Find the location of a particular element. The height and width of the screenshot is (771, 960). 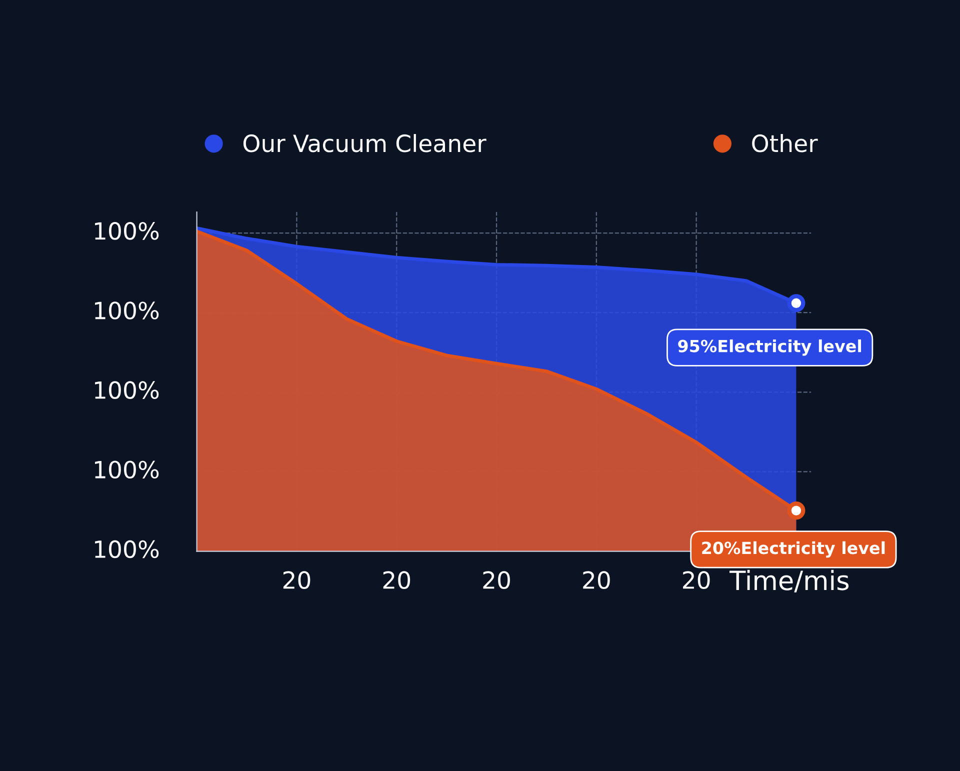

x-axis-title: Time/mis is located at coordinates (789, 581).